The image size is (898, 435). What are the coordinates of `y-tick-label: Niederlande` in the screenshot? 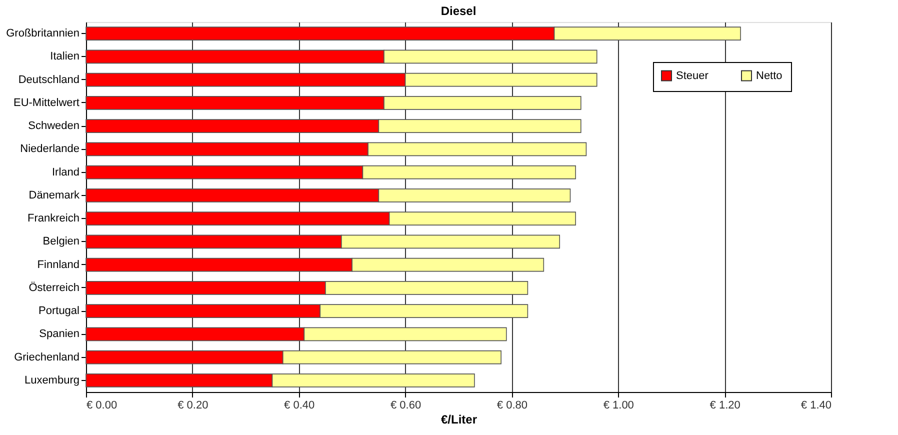 It's located at (50, 149).